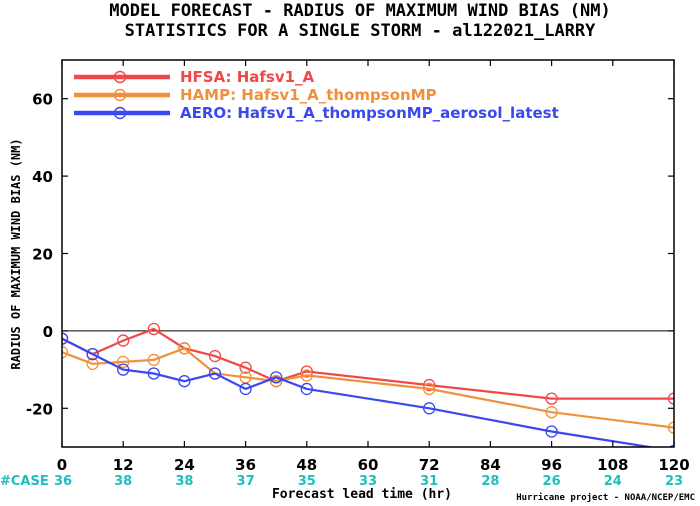 The image size is (700, 506). Describe the element at coordinates (42, 100) in the screenshot. I see `y-tick-label: 60` at that location.